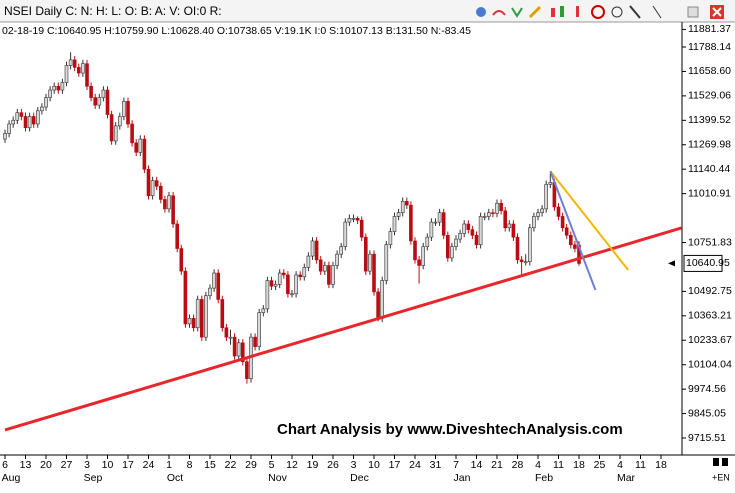 This screenshot has width=735, height=493. I want to click on y-tick-label: 10363.21, so click(710, 316).